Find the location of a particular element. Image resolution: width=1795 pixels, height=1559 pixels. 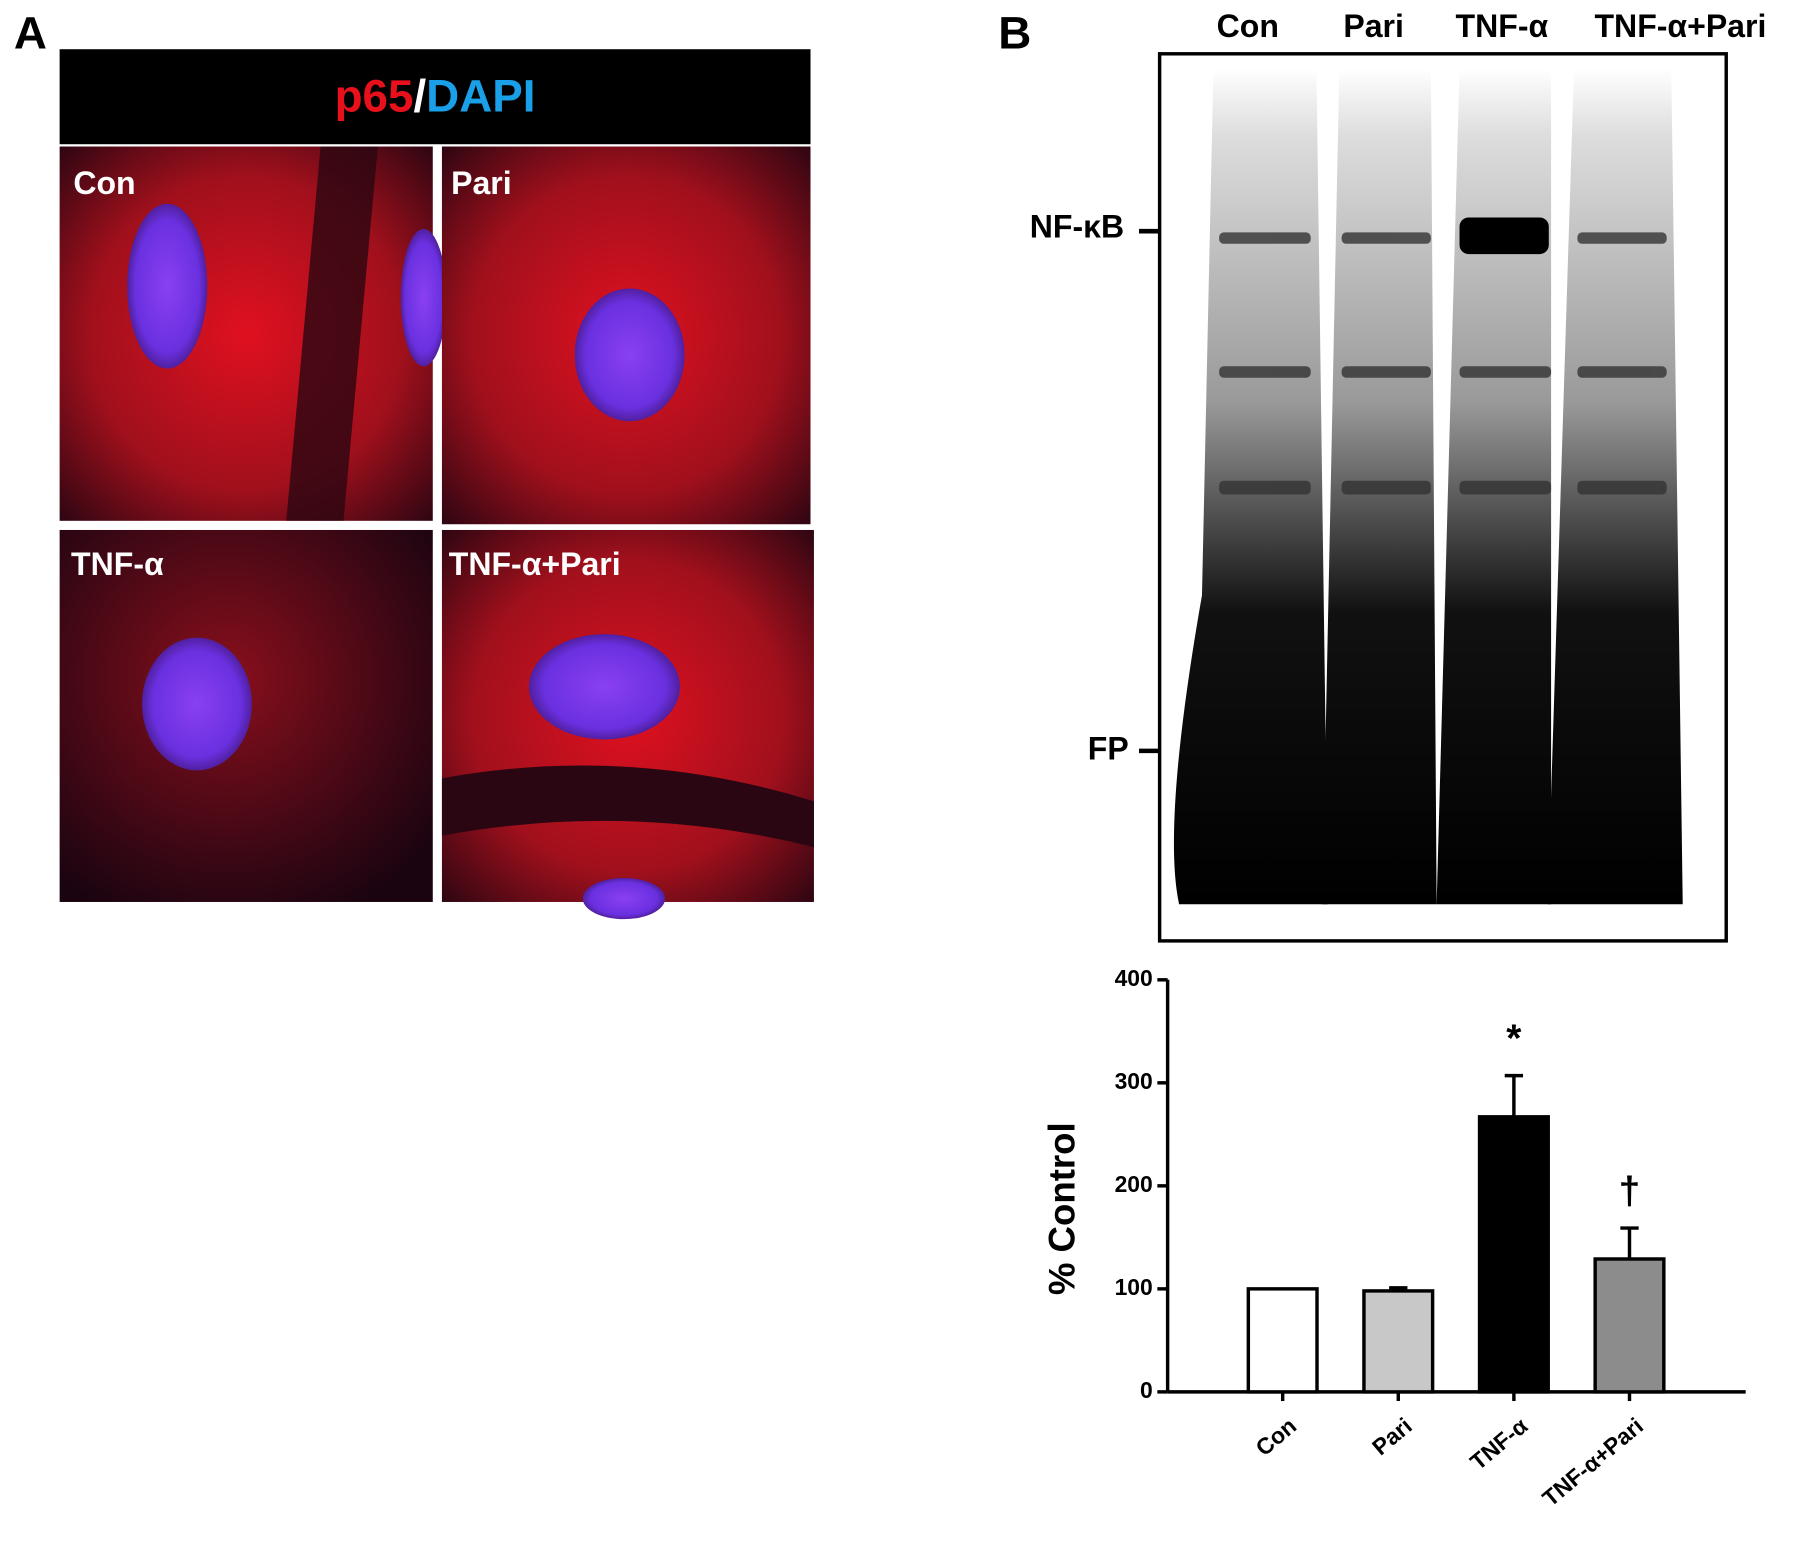

y-tick-label: 0 is located at coordinates (1146, 1390).